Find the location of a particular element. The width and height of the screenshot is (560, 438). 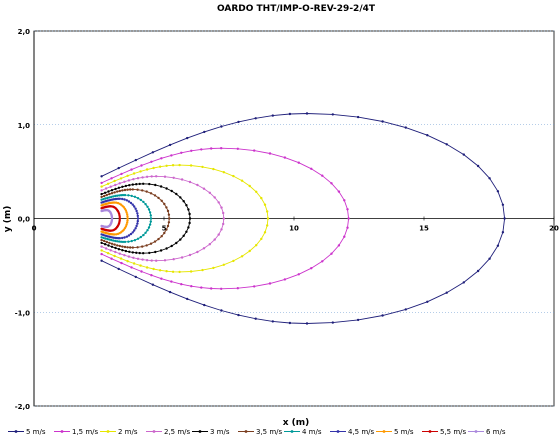

legend-label: 1,5 m/s is located at coordinates (85, 432).